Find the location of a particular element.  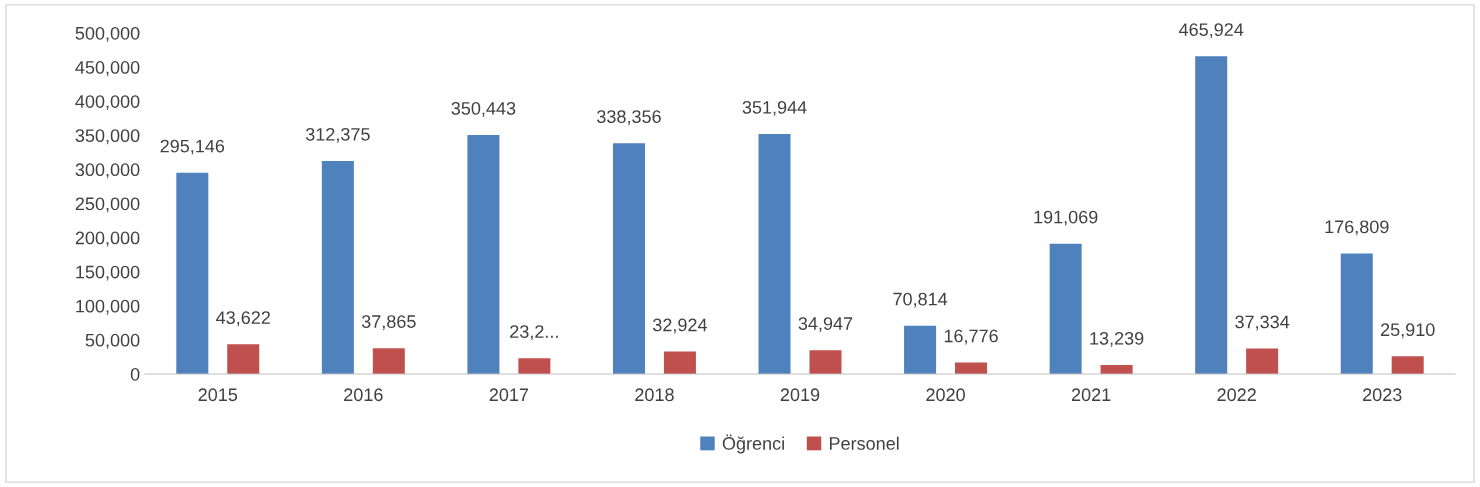

data-label: 350,443 is located at coordinates (483, 109).